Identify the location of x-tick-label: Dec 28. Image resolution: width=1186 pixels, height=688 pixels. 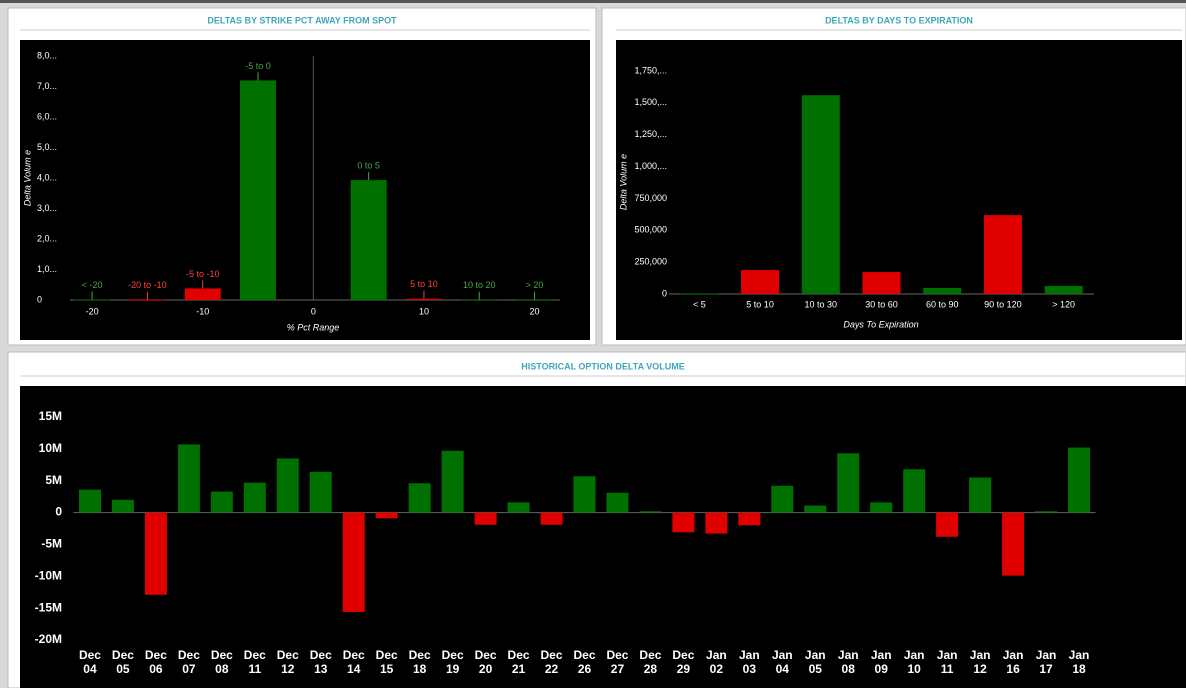
(650, 662).